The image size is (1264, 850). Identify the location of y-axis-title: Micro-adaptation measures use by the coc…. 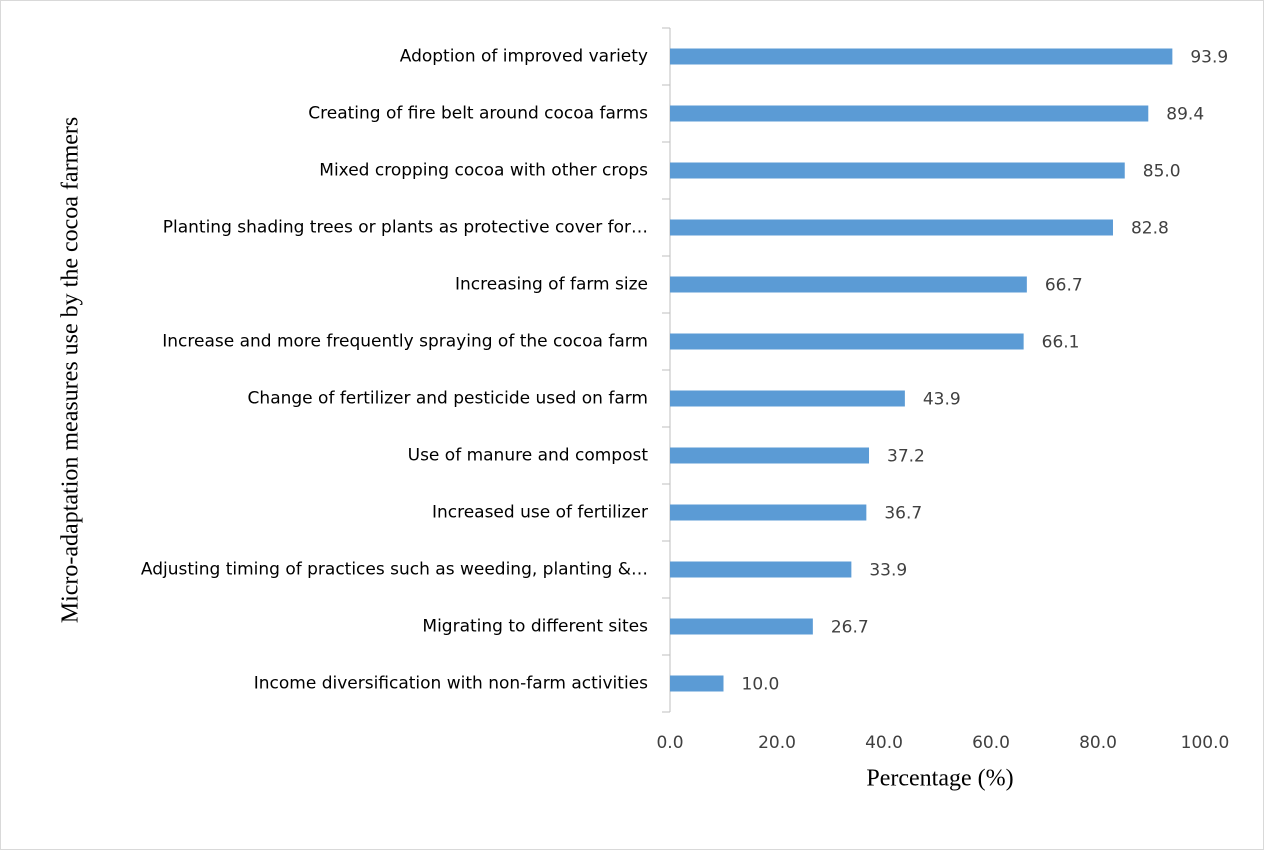
(71, 370).